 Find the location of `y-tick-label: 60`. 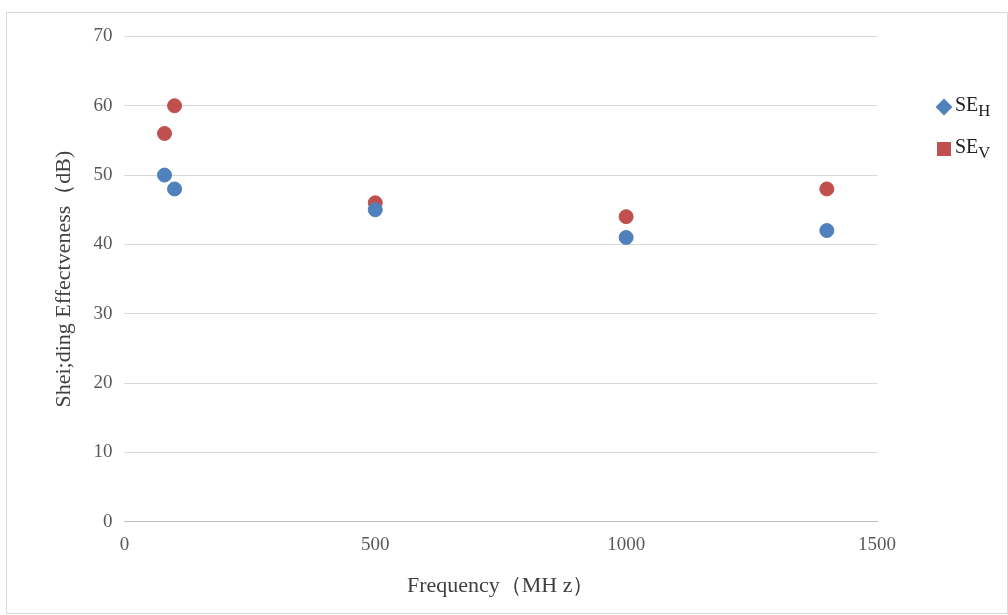

y-tick-label: 60 is located at coordinates (103, 104).